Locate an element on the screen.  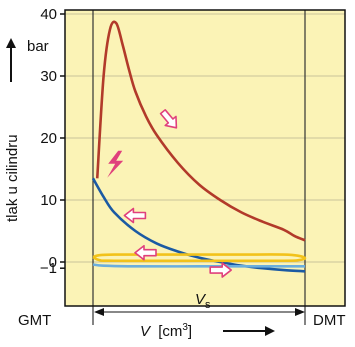
stroke-dimension-arrow-left is located at coordinates (99, 312).